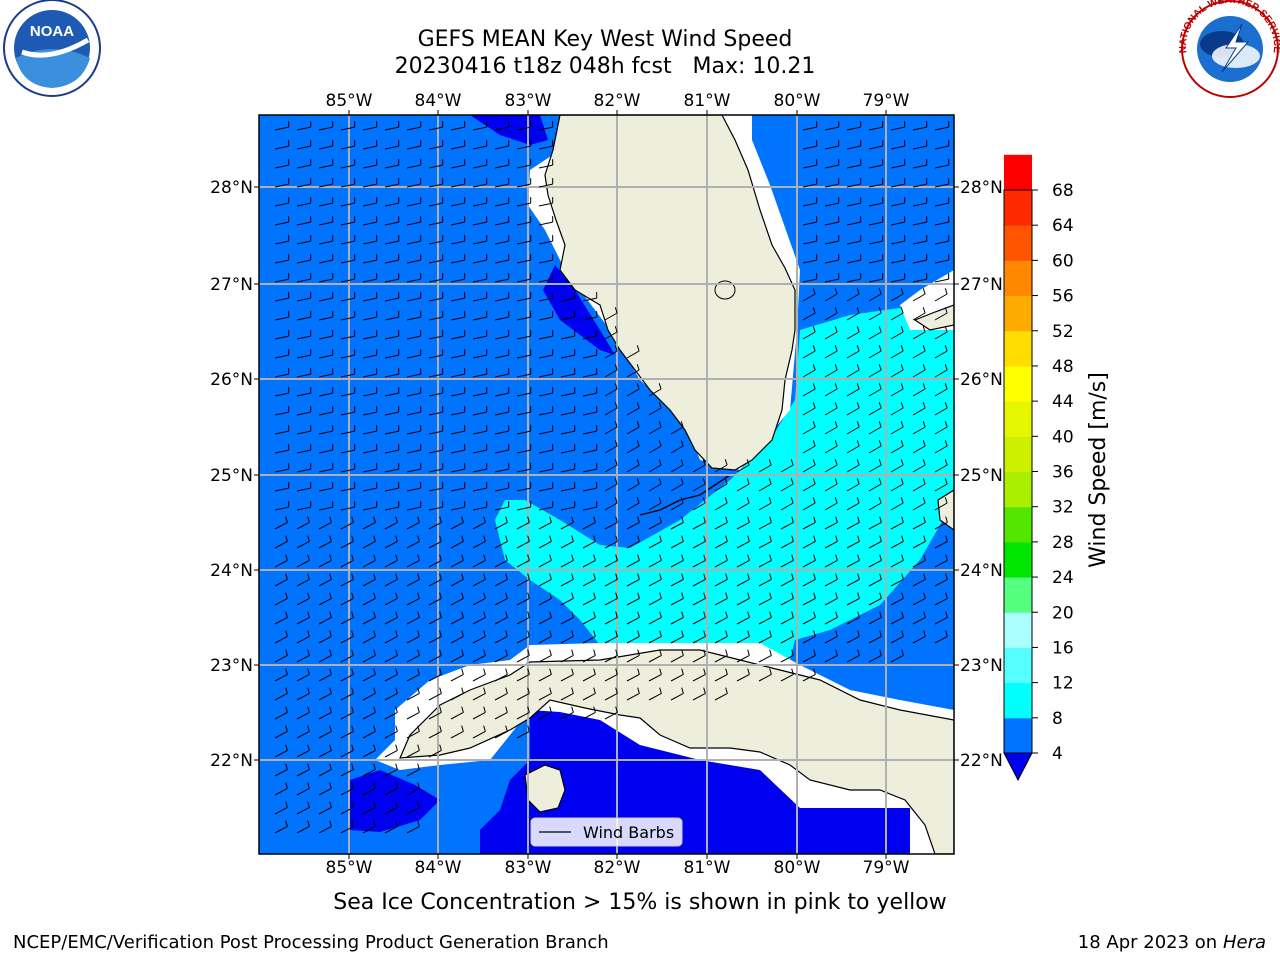 Image resolution: width=1280 pixels, height=960 pixels. What do you see at coordinates (52, 48) in the screenshot?
I see `noaa-logo-icon: NOAA` at bounding box center [52, 48].